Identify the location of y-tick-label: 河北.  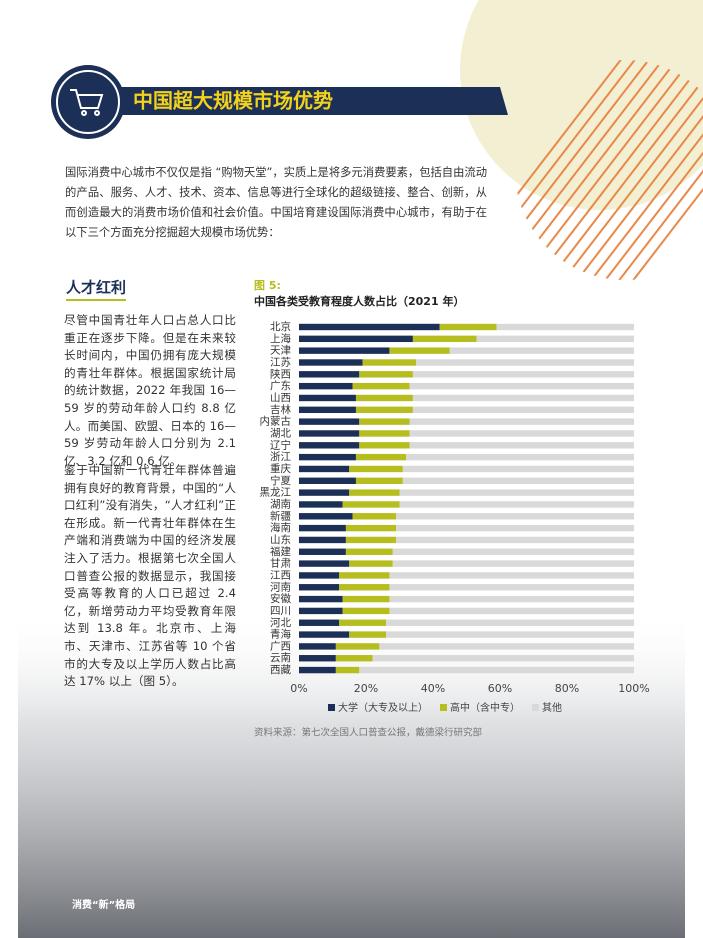
(280, 623).